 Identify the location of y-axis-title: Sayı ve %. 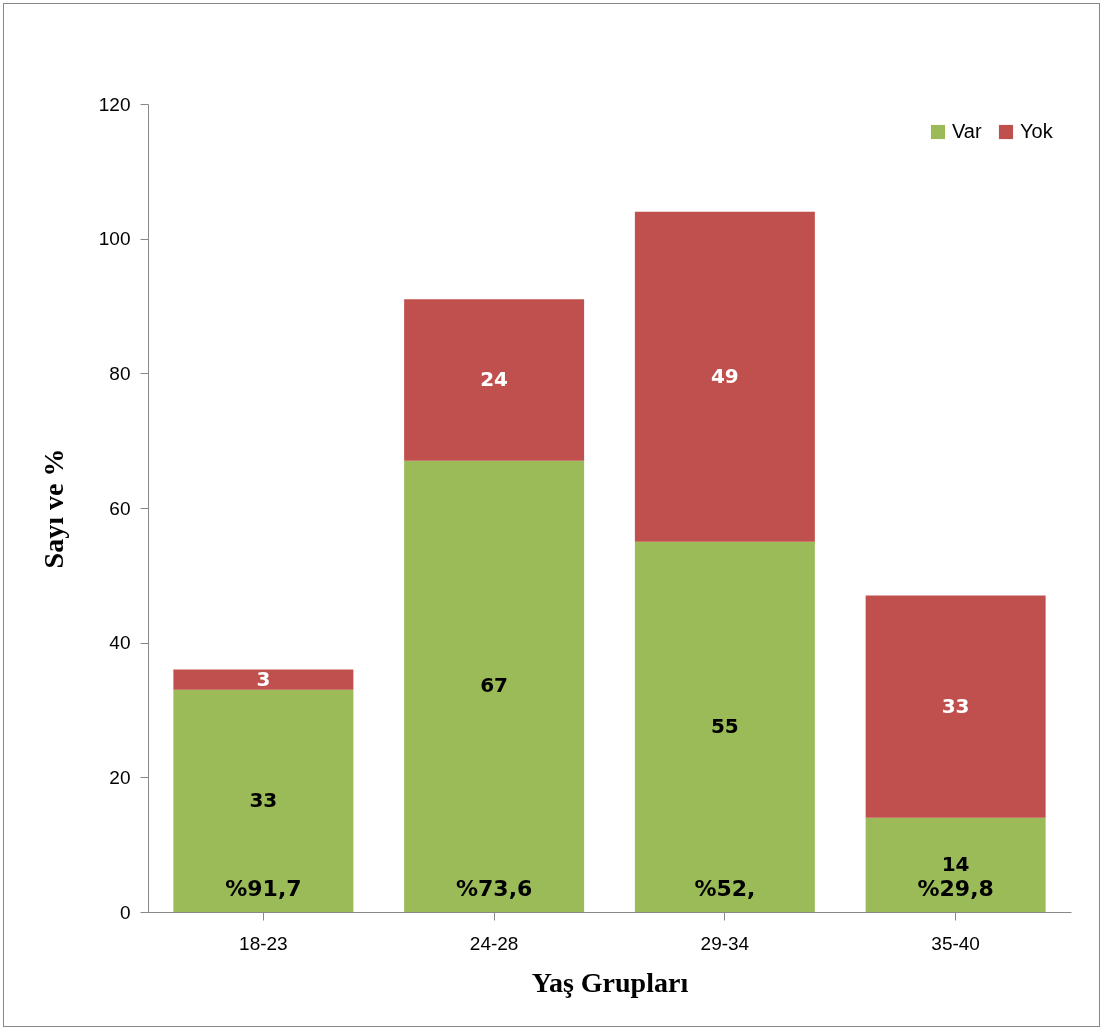
(53, 508).